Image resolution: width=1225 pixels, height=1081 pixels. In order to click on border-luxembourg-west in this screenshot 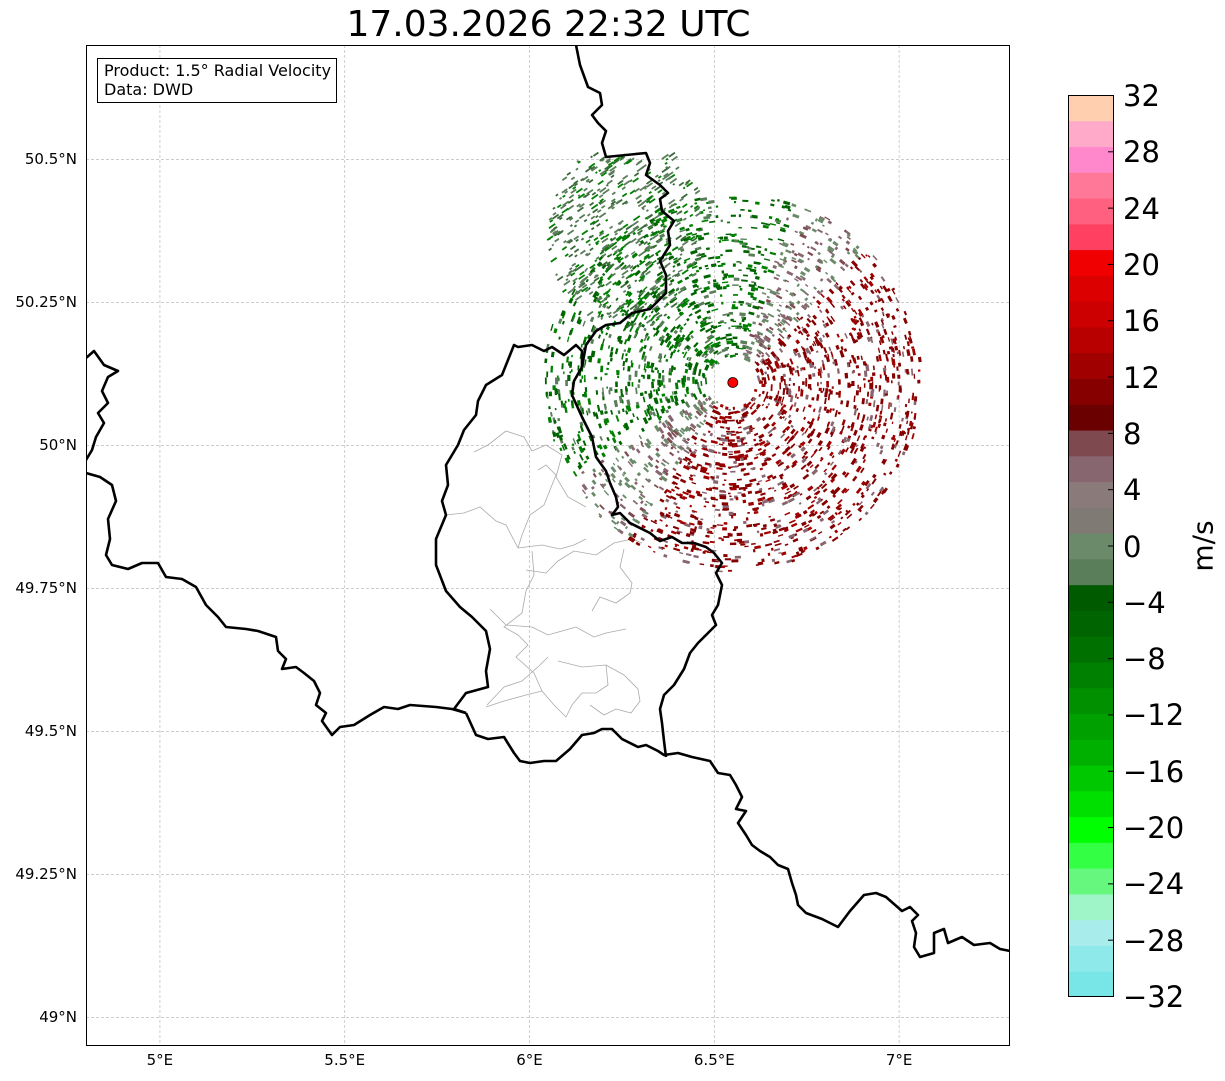, I will do `click(509, 529)`.